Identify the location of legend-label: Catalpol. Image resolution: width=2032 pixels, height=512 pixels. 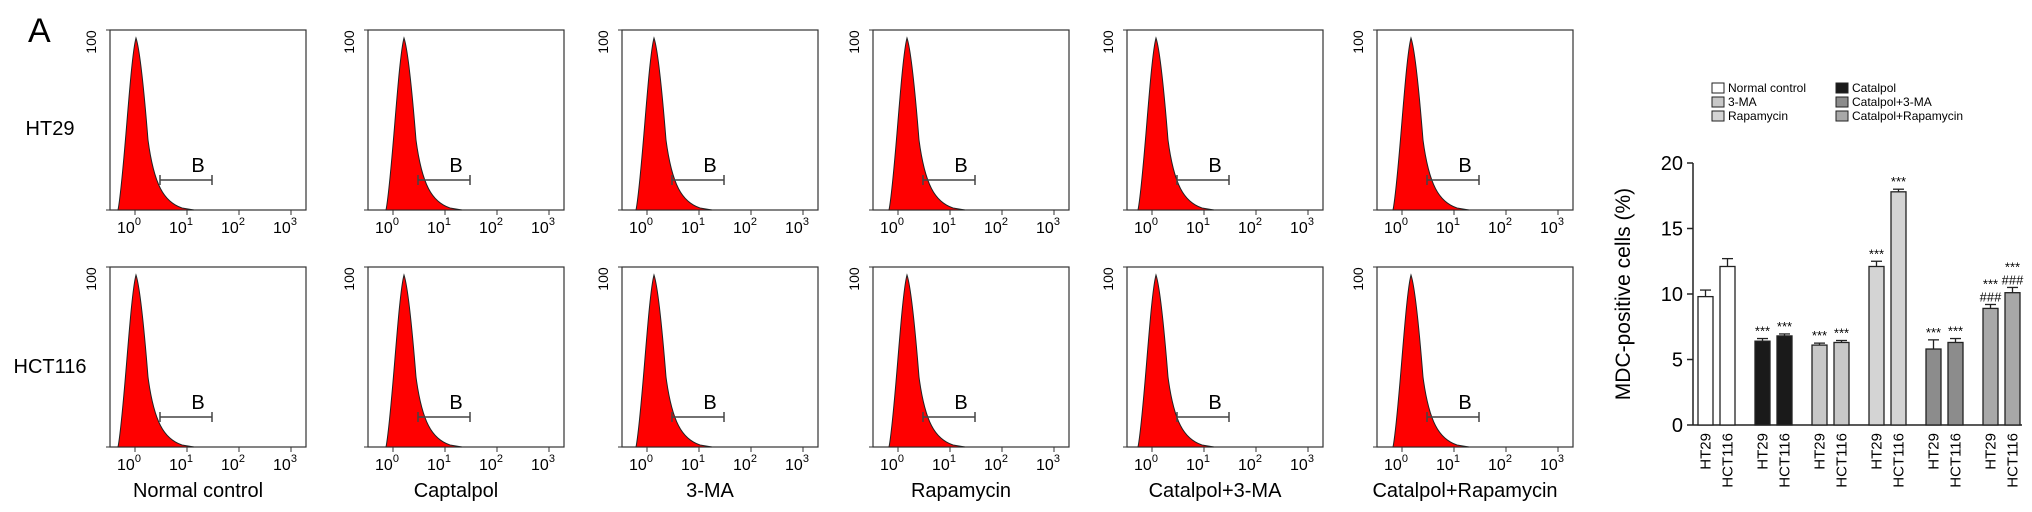
(1874, 88).